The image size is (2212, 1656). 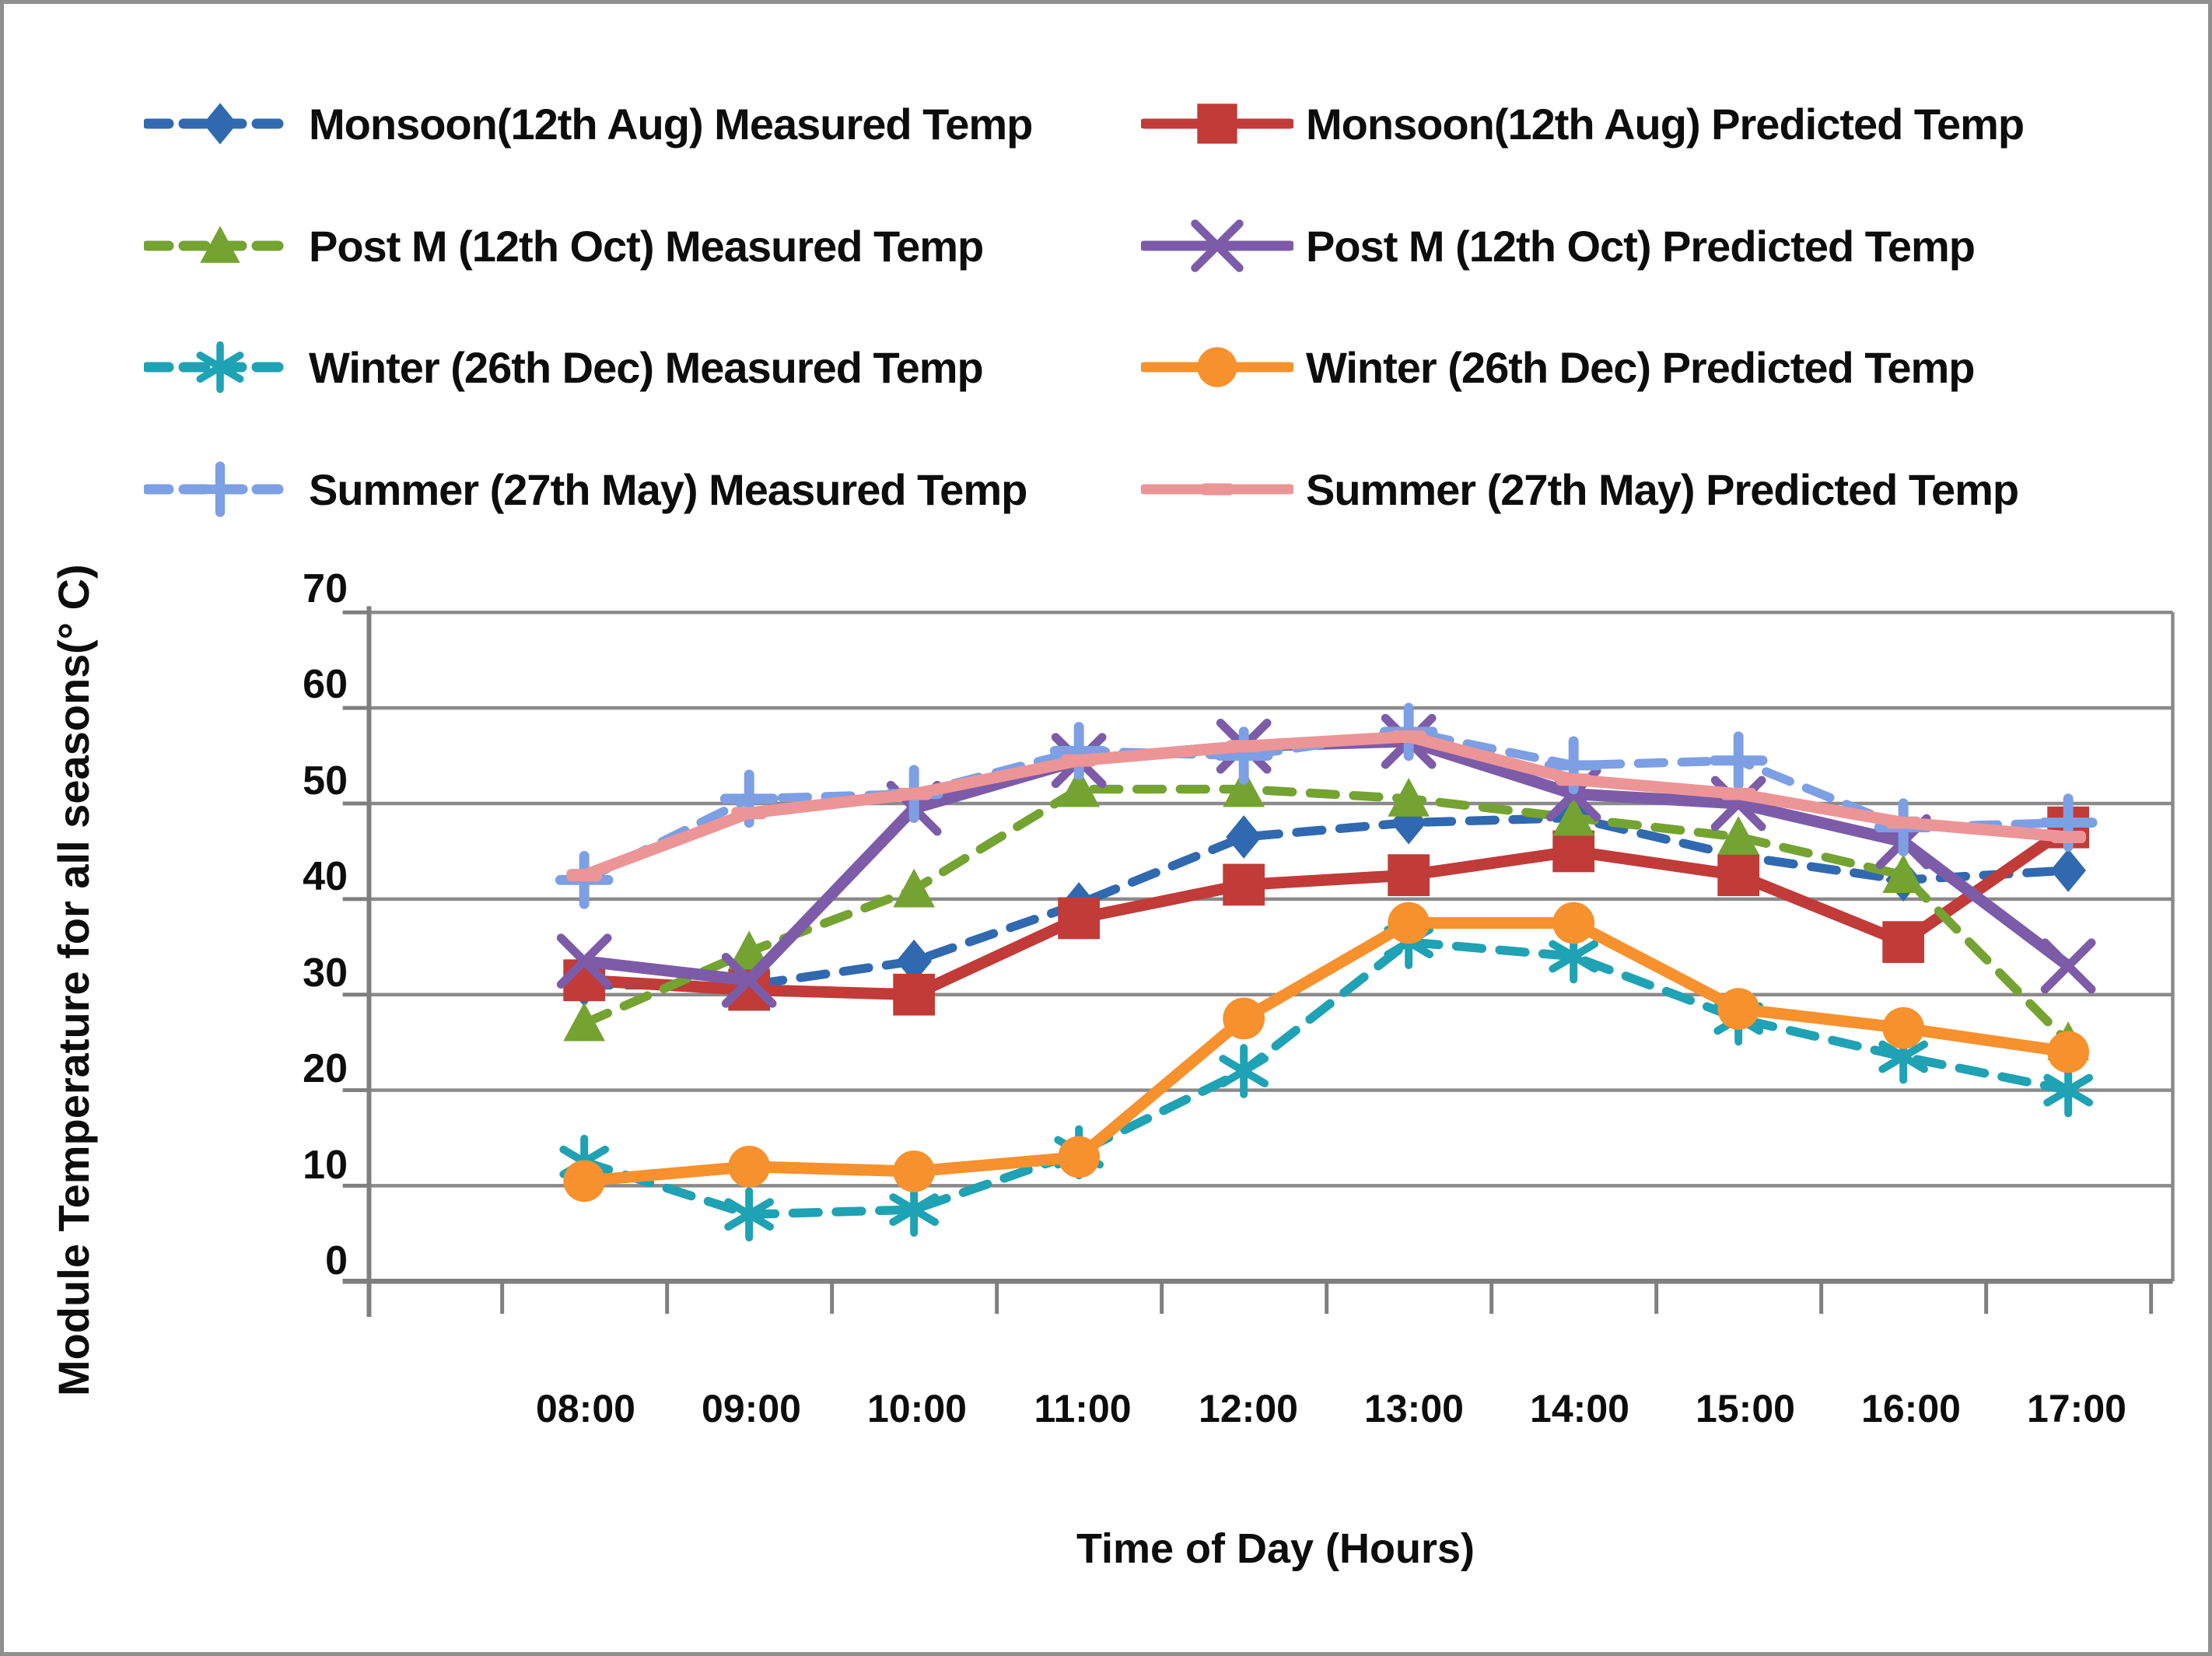 I want to click on x-tick-1600: 16:00, so click(x=1911, y=1409).